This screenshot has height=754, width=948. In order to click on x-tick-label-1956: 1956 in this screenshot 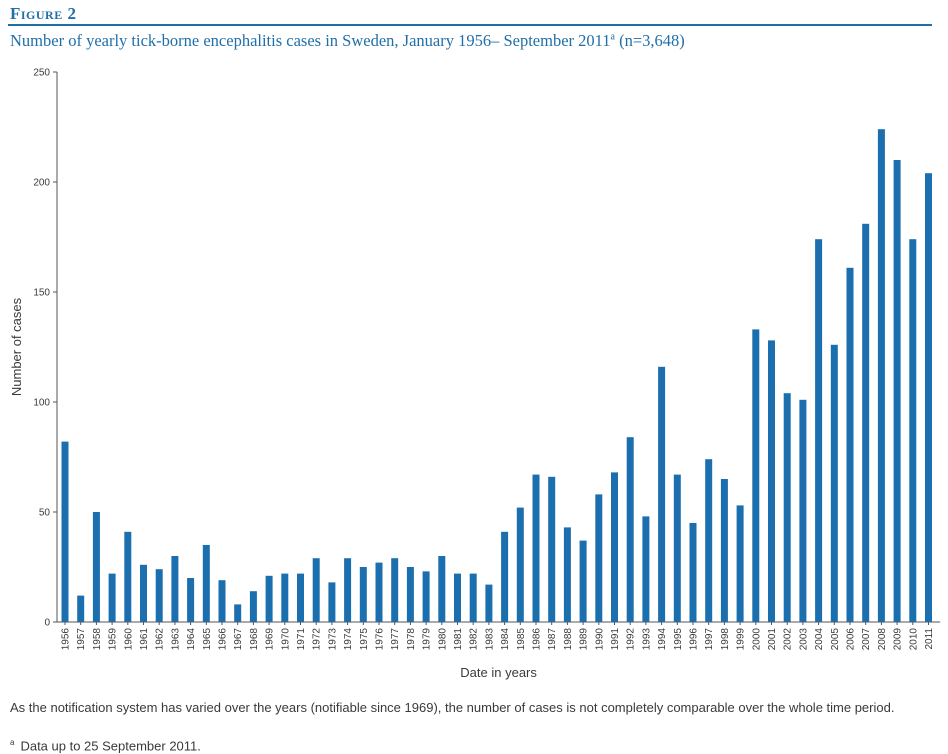, I will do `click(66, 639)`.